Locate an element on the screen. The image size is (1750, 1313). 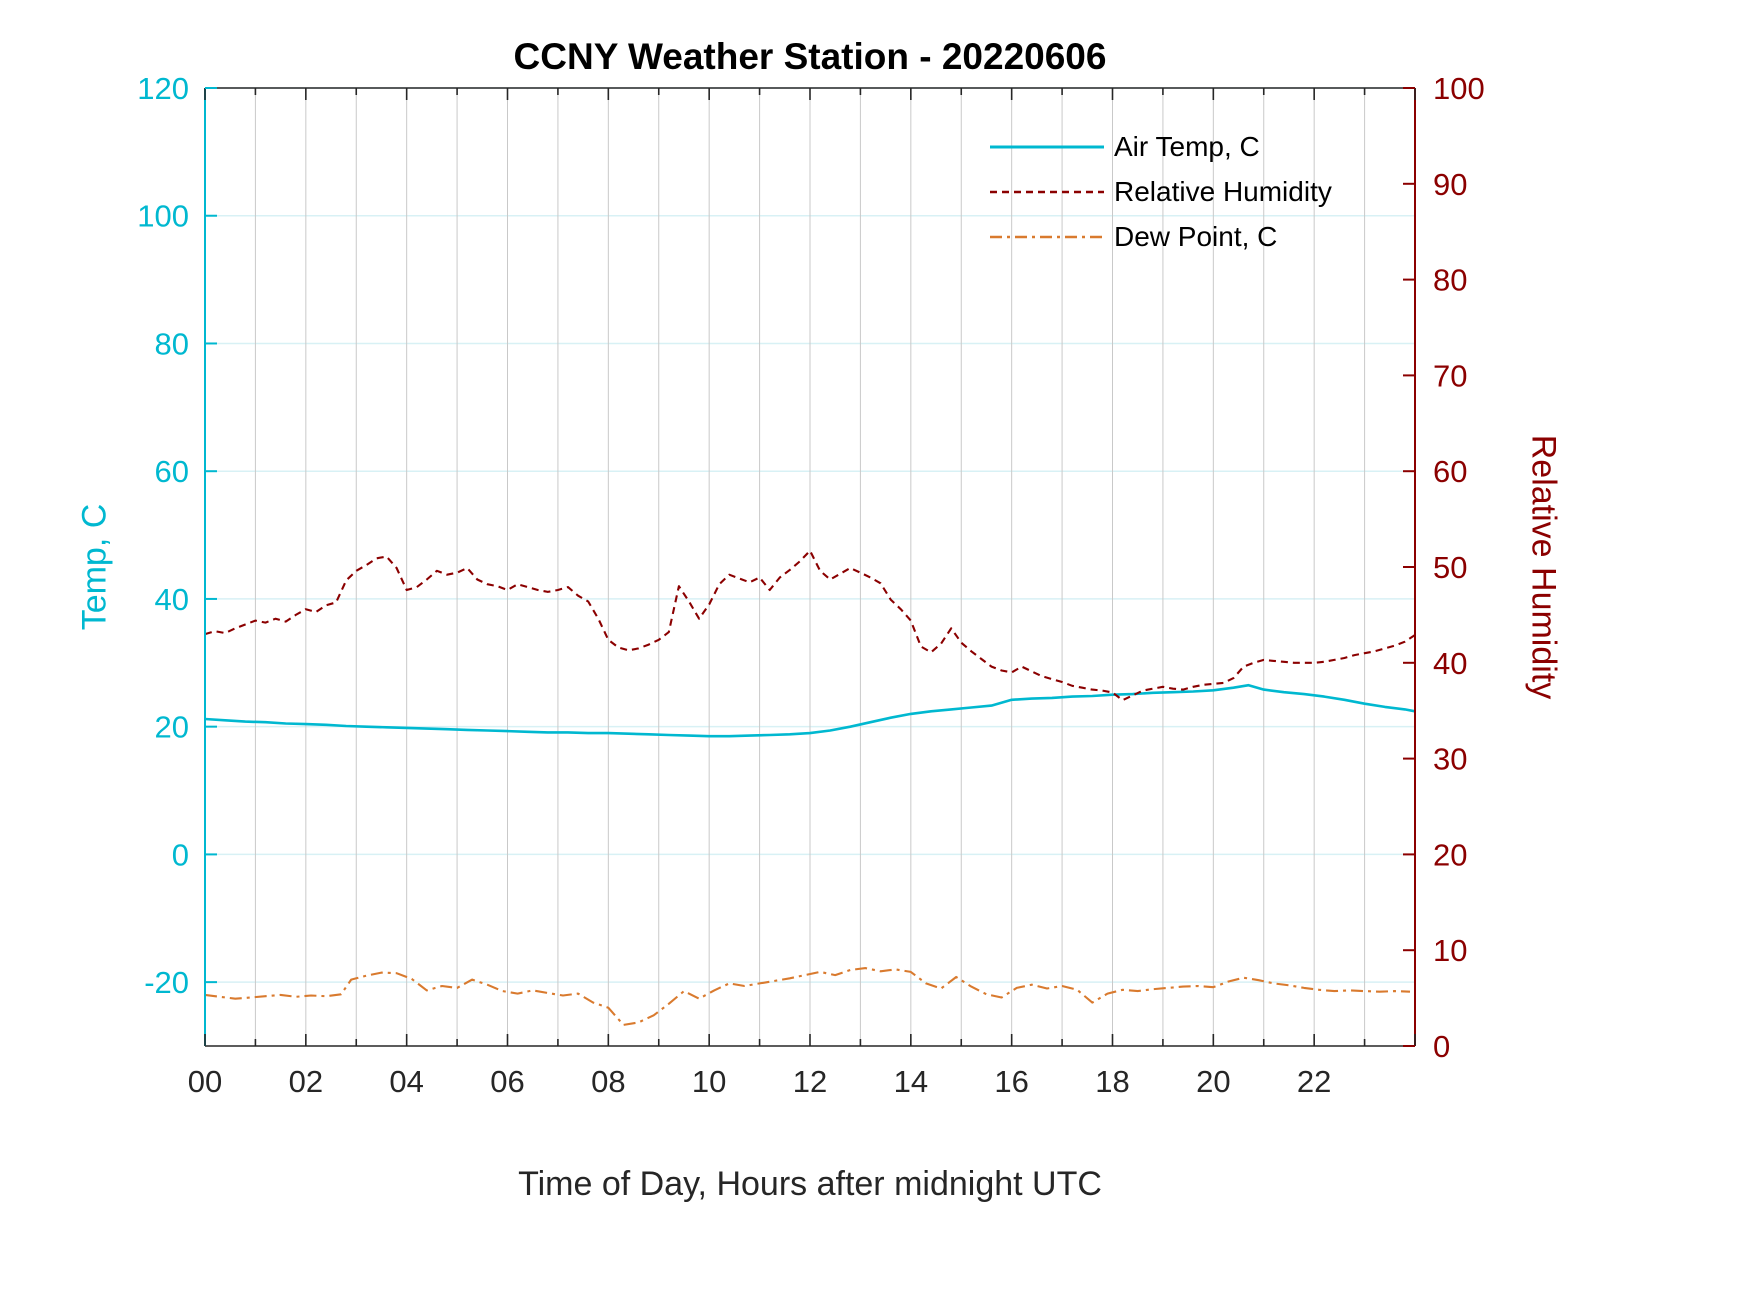
svg-text: 70 is located at coordinates (1450, 375).